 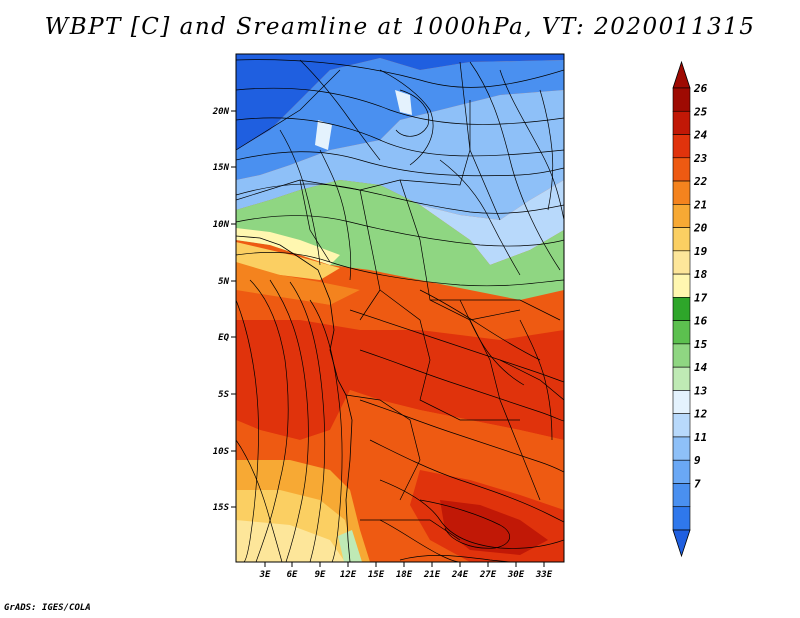 I want to click on latitude-label: 15N, so click(x=221, y=168).